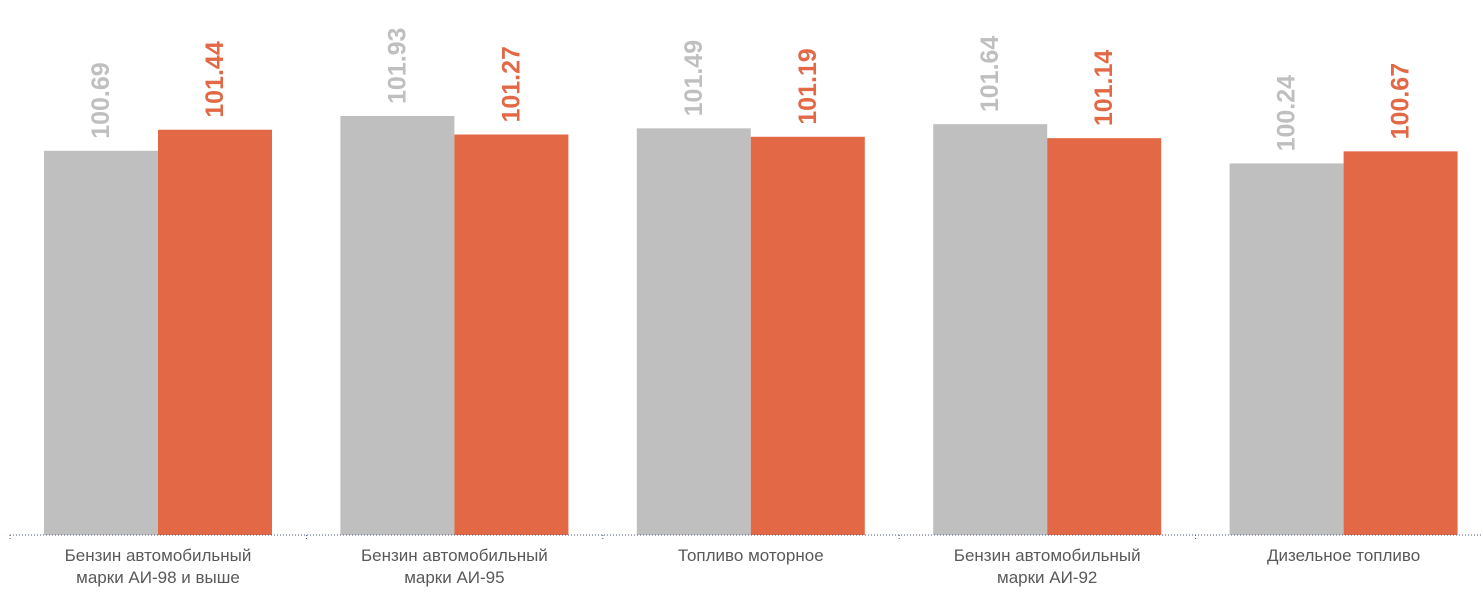 This screenshot has width=1483, height=592. I want to click on value-label-series-1-cat-5: 100.24, so click(1287, 113).